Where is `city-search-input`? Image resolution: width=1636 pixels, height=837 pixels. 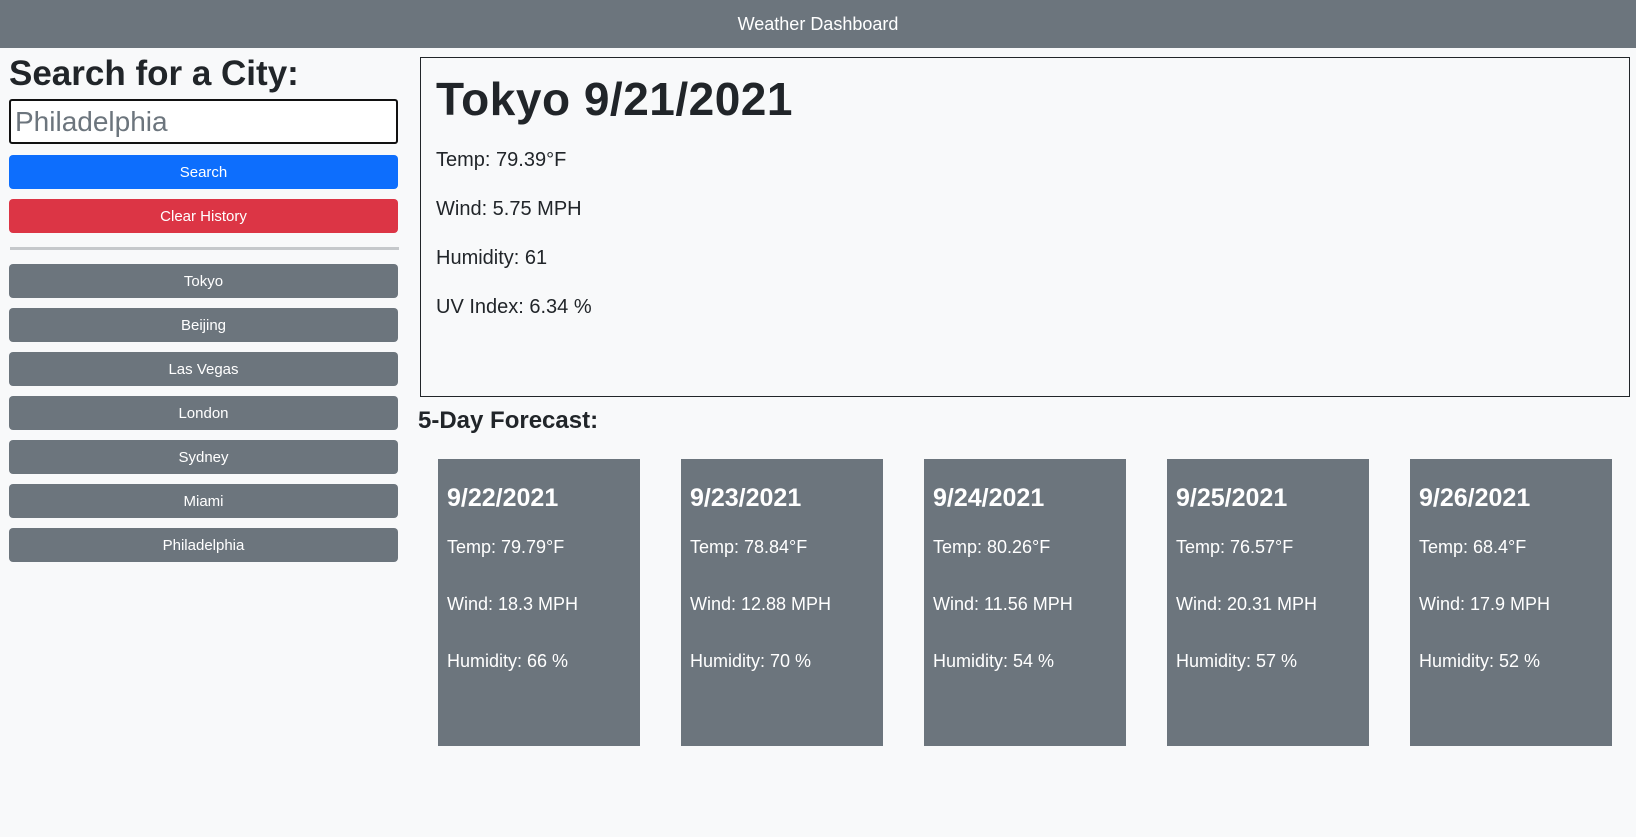 city-search-input is located at coordinates (203, 121).